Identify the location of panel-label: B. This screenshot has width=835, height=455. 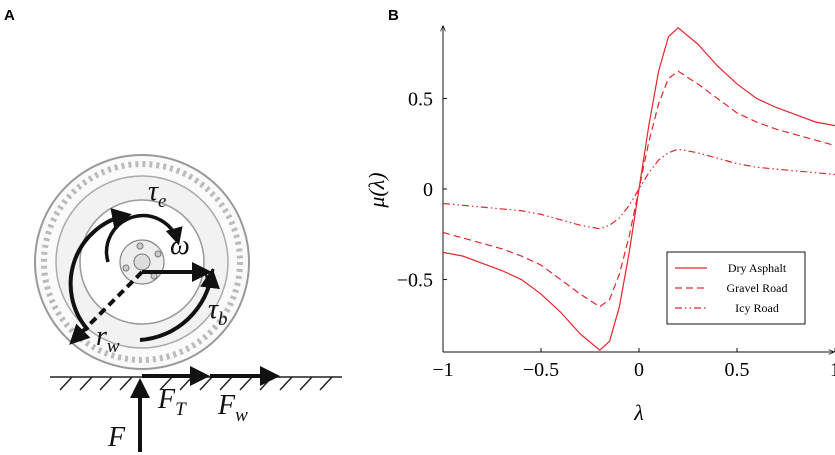
(393, 15).